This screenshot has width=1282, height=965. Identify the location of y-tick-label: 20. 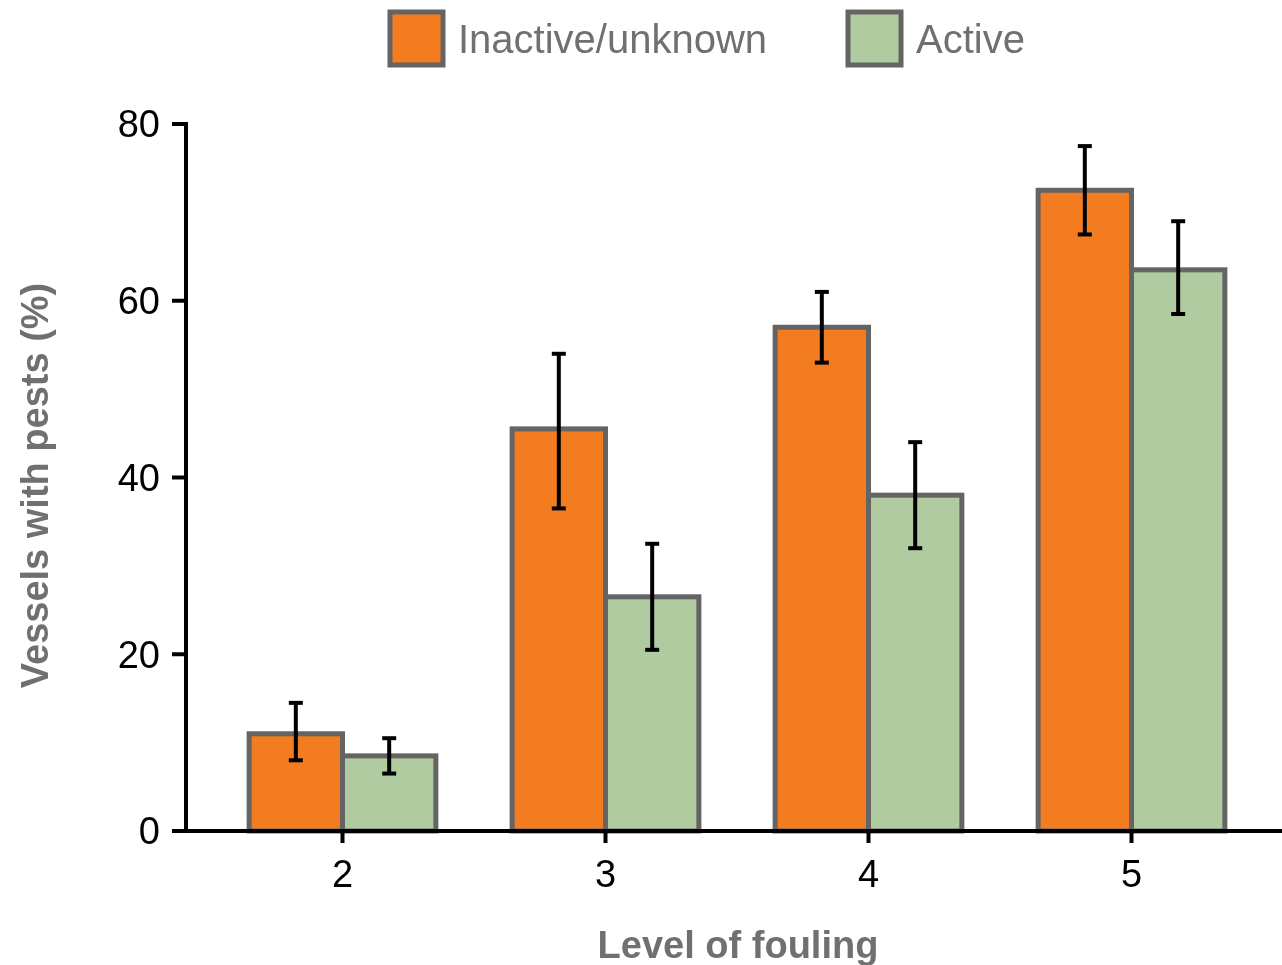
(138, 654).